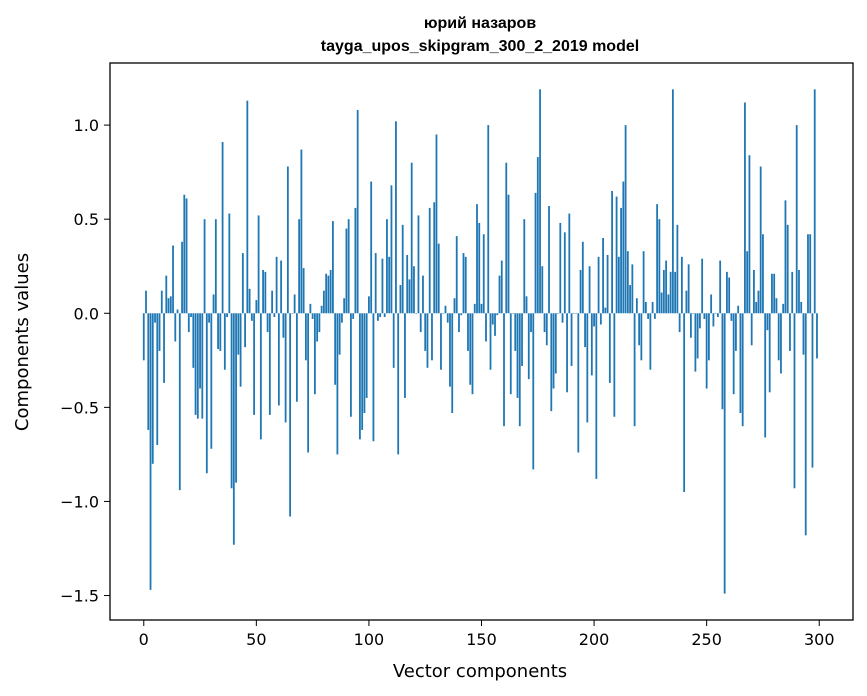 This screenshot has width=867, height=696. What do you see at coordinates (594, 639) in the screenshot?
I see `x-tick-label-200: 200` at bounding box center [594, 639].